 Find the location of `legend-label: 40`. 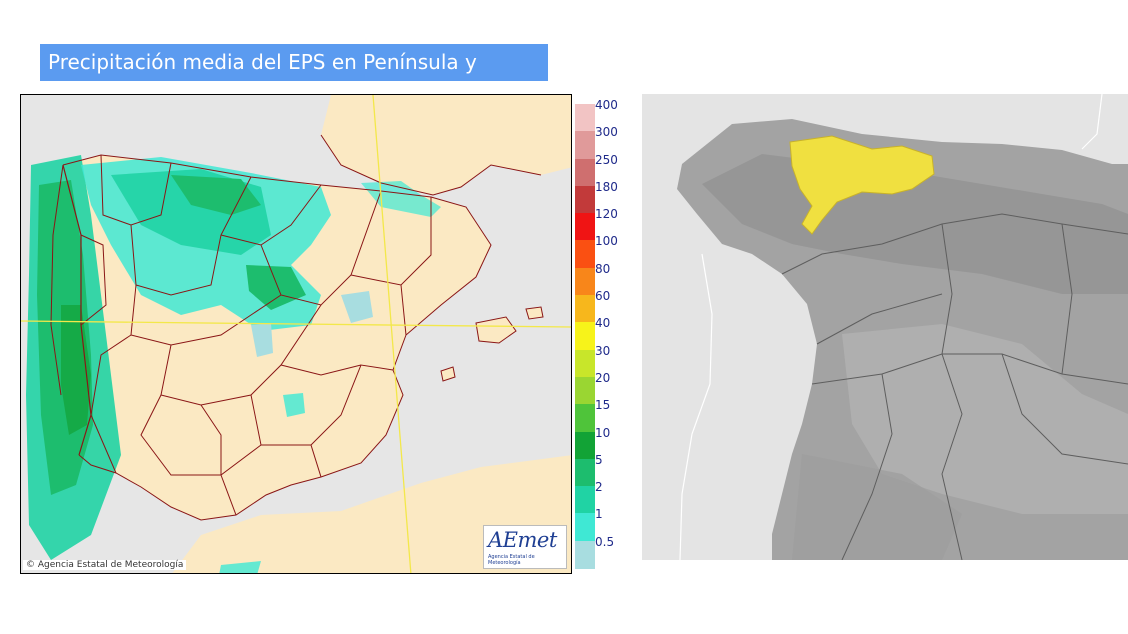

legend-label: 40 is located at coordinates (603, 323).